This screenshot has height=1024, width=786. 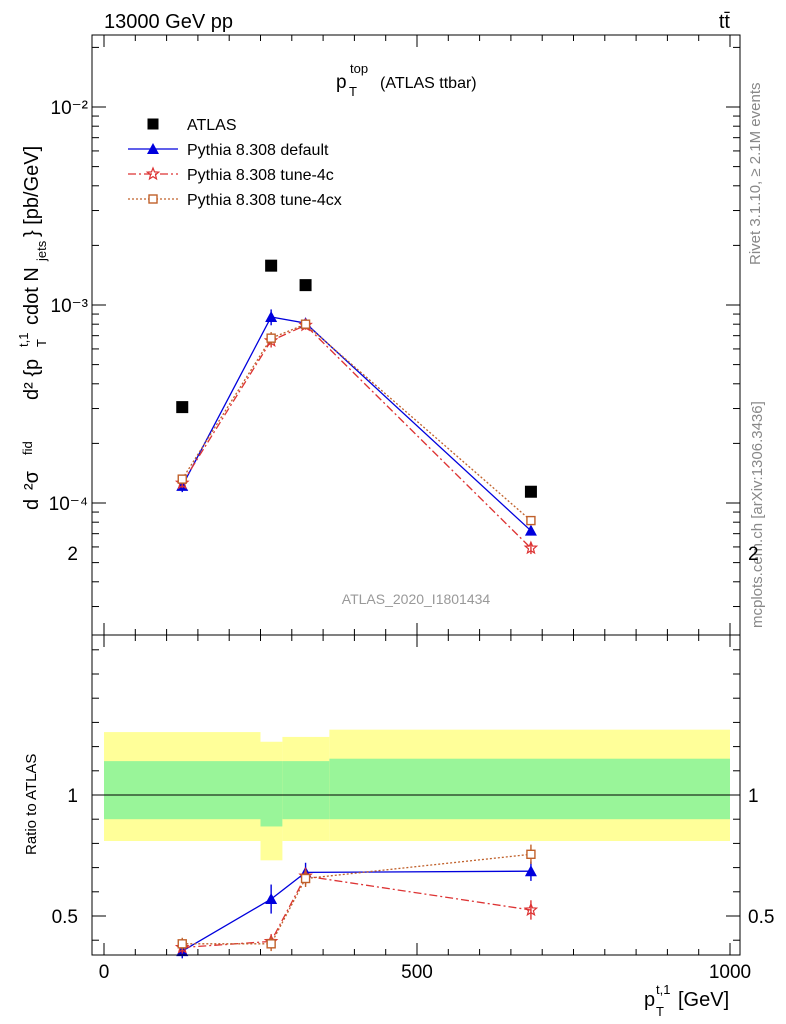 I want to click on ratio-y-tick-label: 2, so click(x=72, y=554).